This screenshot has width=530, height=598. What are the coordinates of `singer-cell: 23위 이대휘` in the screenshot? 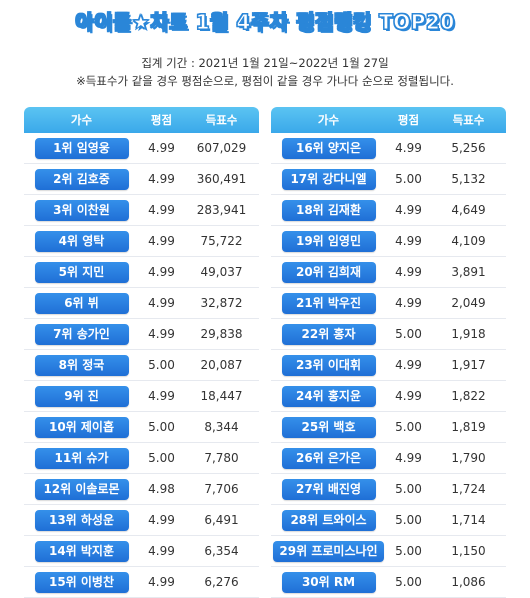 It's located at (328, 365).